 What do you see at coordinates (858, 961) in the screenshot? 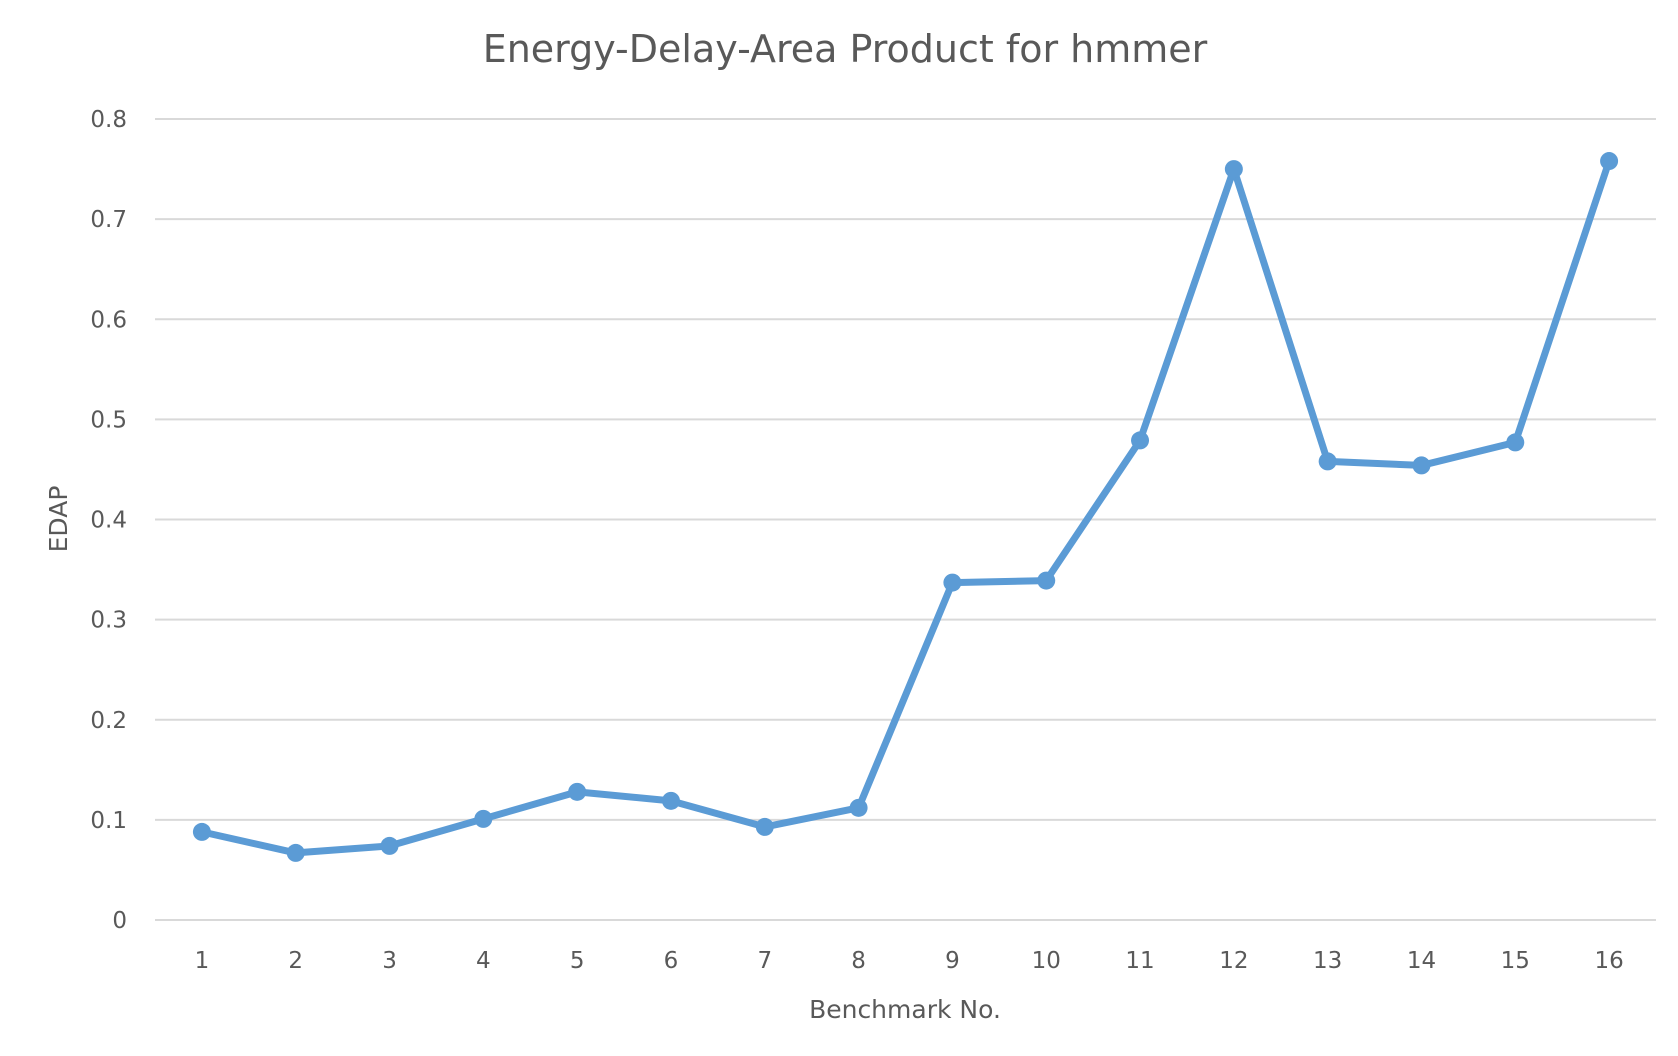
I see `x-tick-label: 8` at bounding box center [858, 961].